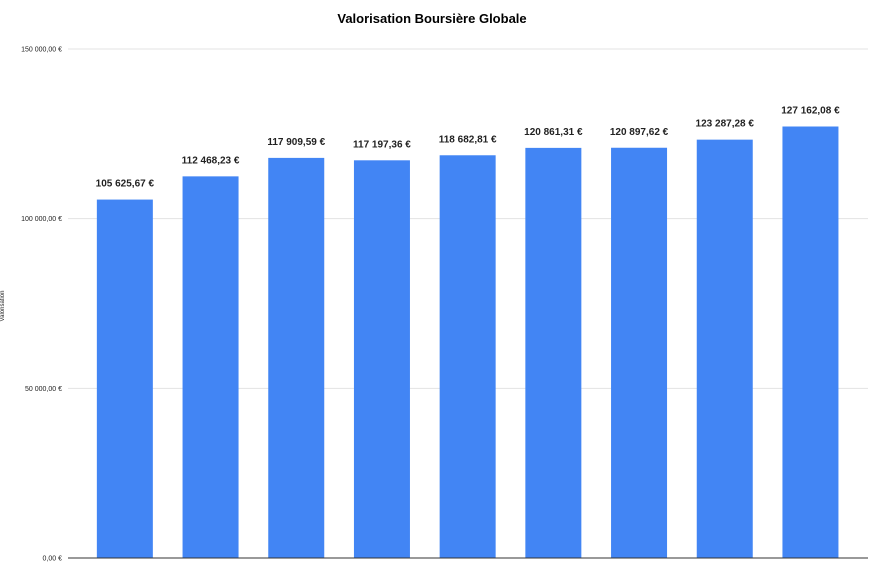  I want to click on bar-value-label: 117 909,59 €, so click(296, 142).